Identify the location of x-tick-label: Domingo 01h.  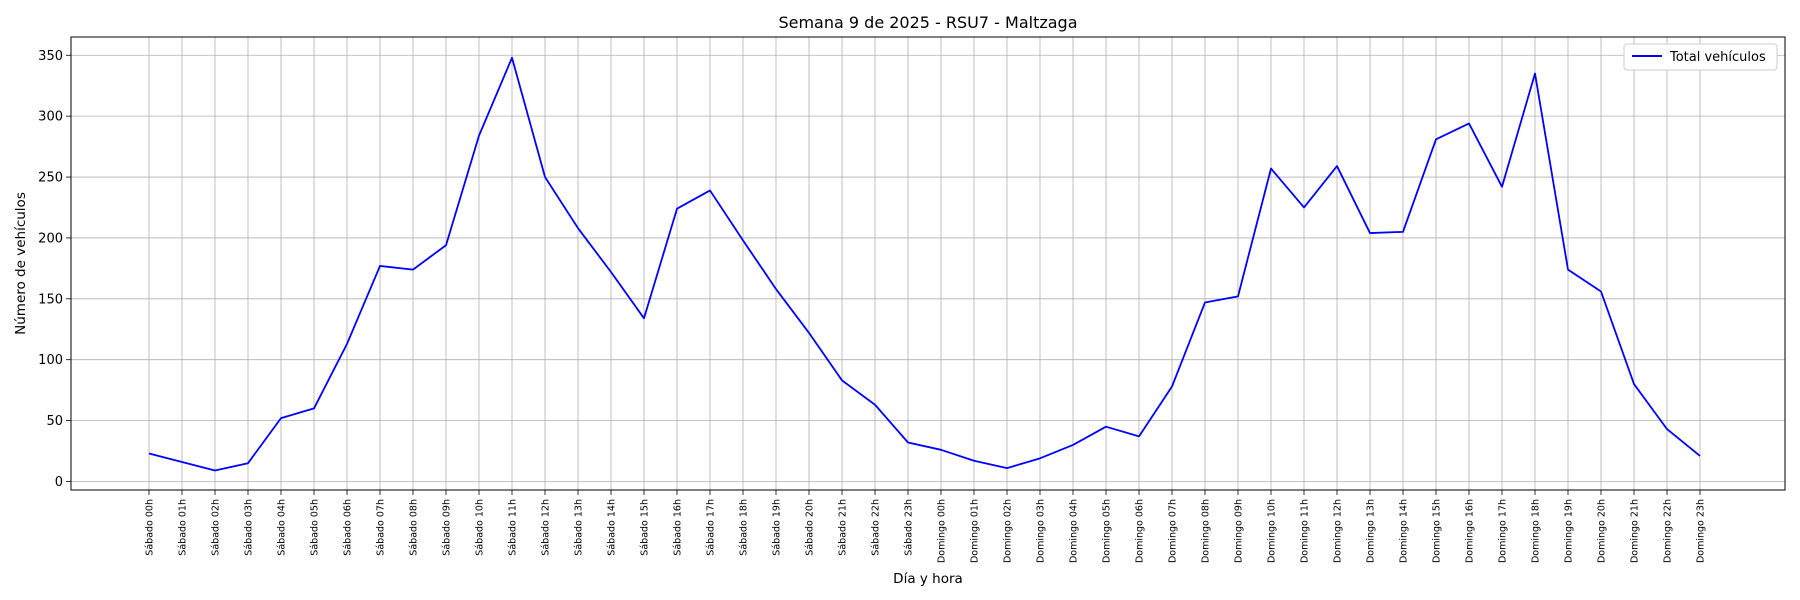
(975, 531).